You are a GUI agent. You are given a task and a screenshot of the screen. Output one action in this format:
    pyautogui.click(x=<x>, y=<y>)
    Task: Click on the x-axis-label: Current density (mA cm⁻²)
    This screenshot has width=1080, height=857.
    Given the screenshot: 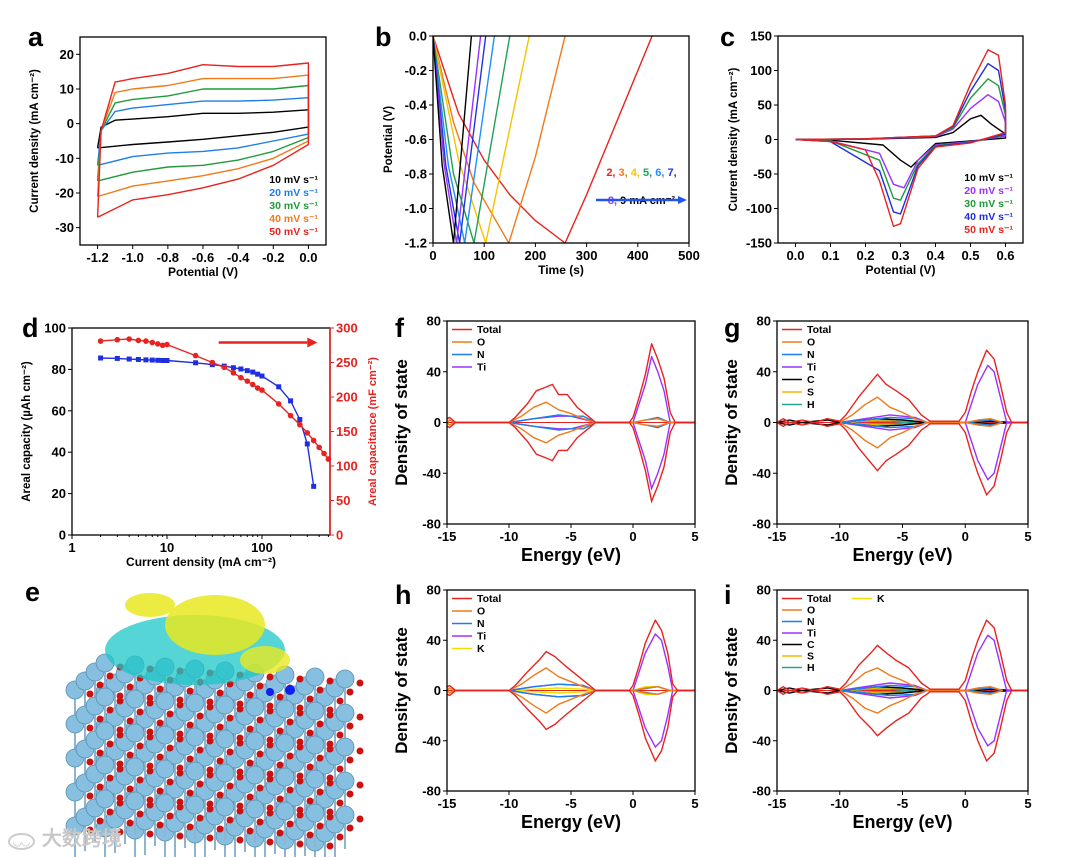 What is the action you would take?
    pyautogui.click(x=201, y=562)
    